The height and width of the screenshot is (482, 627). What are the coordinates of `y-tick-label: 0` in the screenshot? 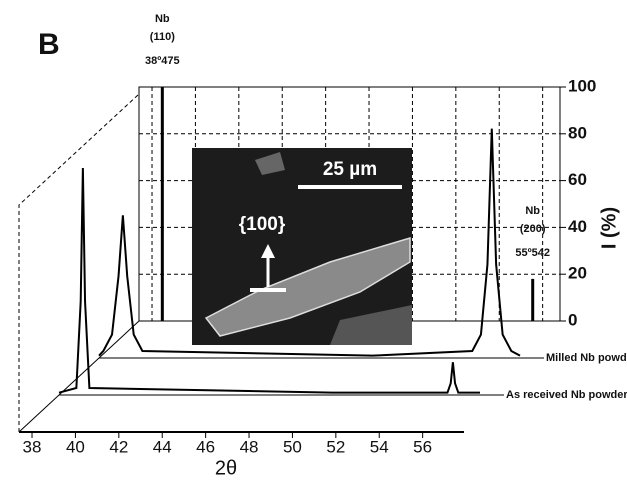 It's located at (572, 319).